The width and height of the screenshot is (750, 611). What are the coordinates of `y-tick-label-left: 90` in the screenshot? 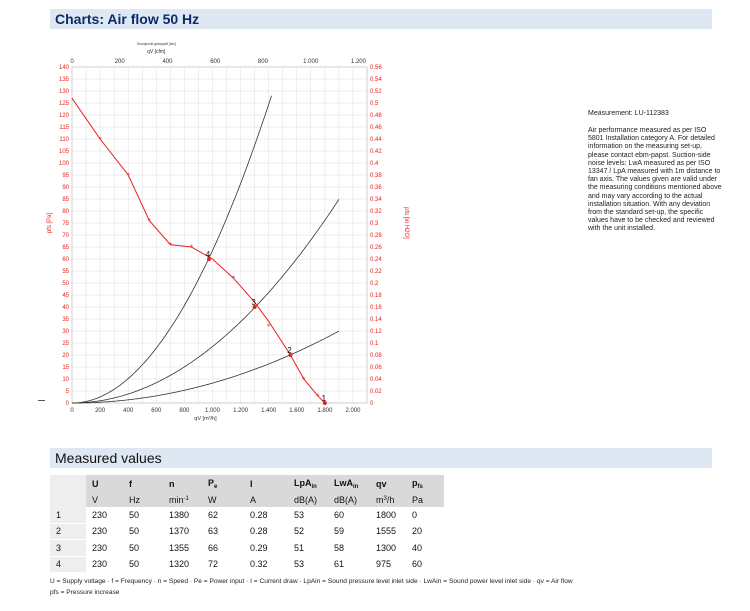 It's located at (65, 188).